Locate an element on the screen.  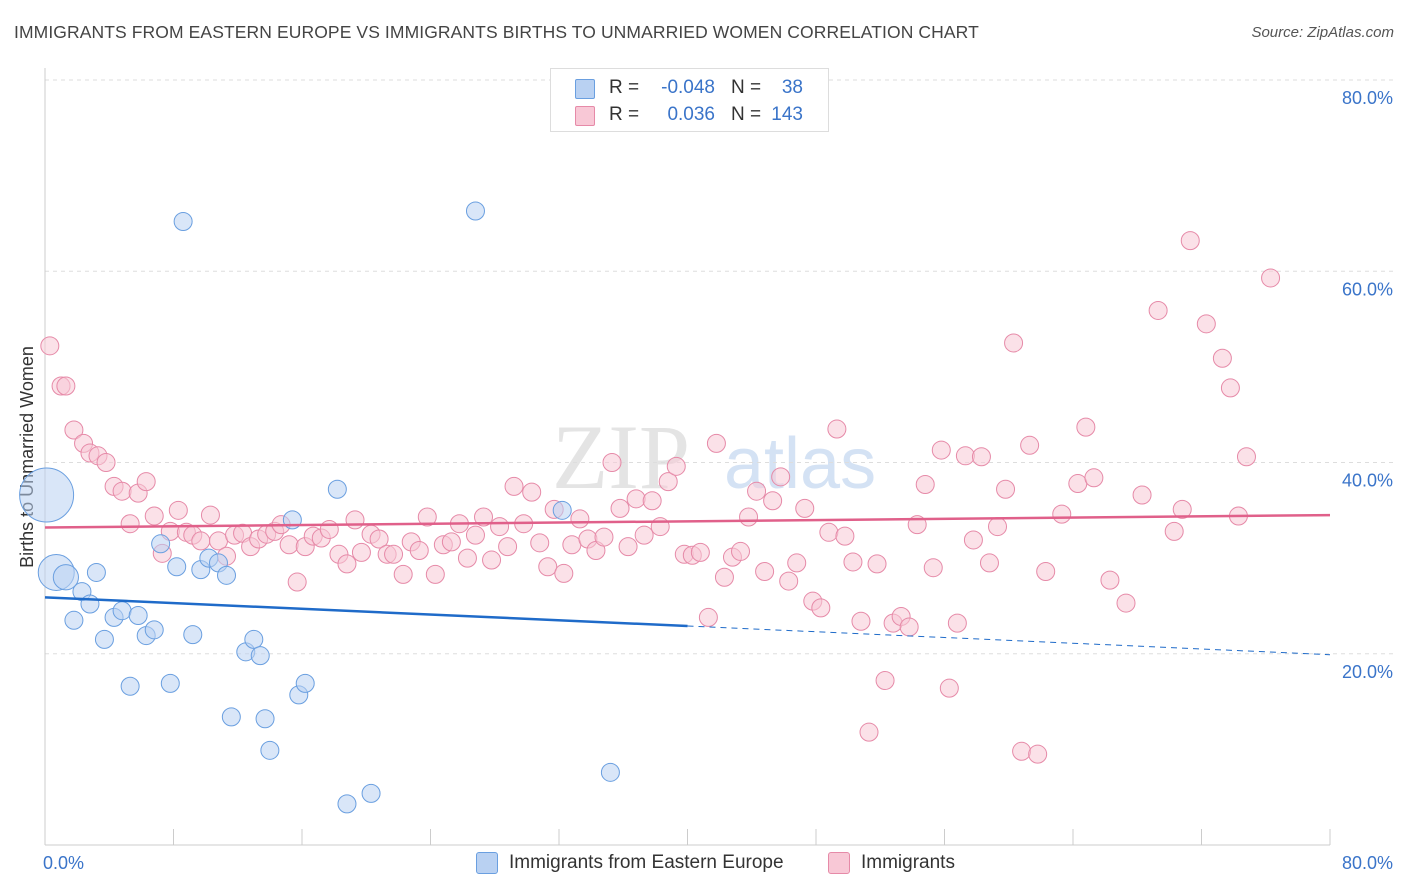
pink-swatch is located at coordinates (585, 116).